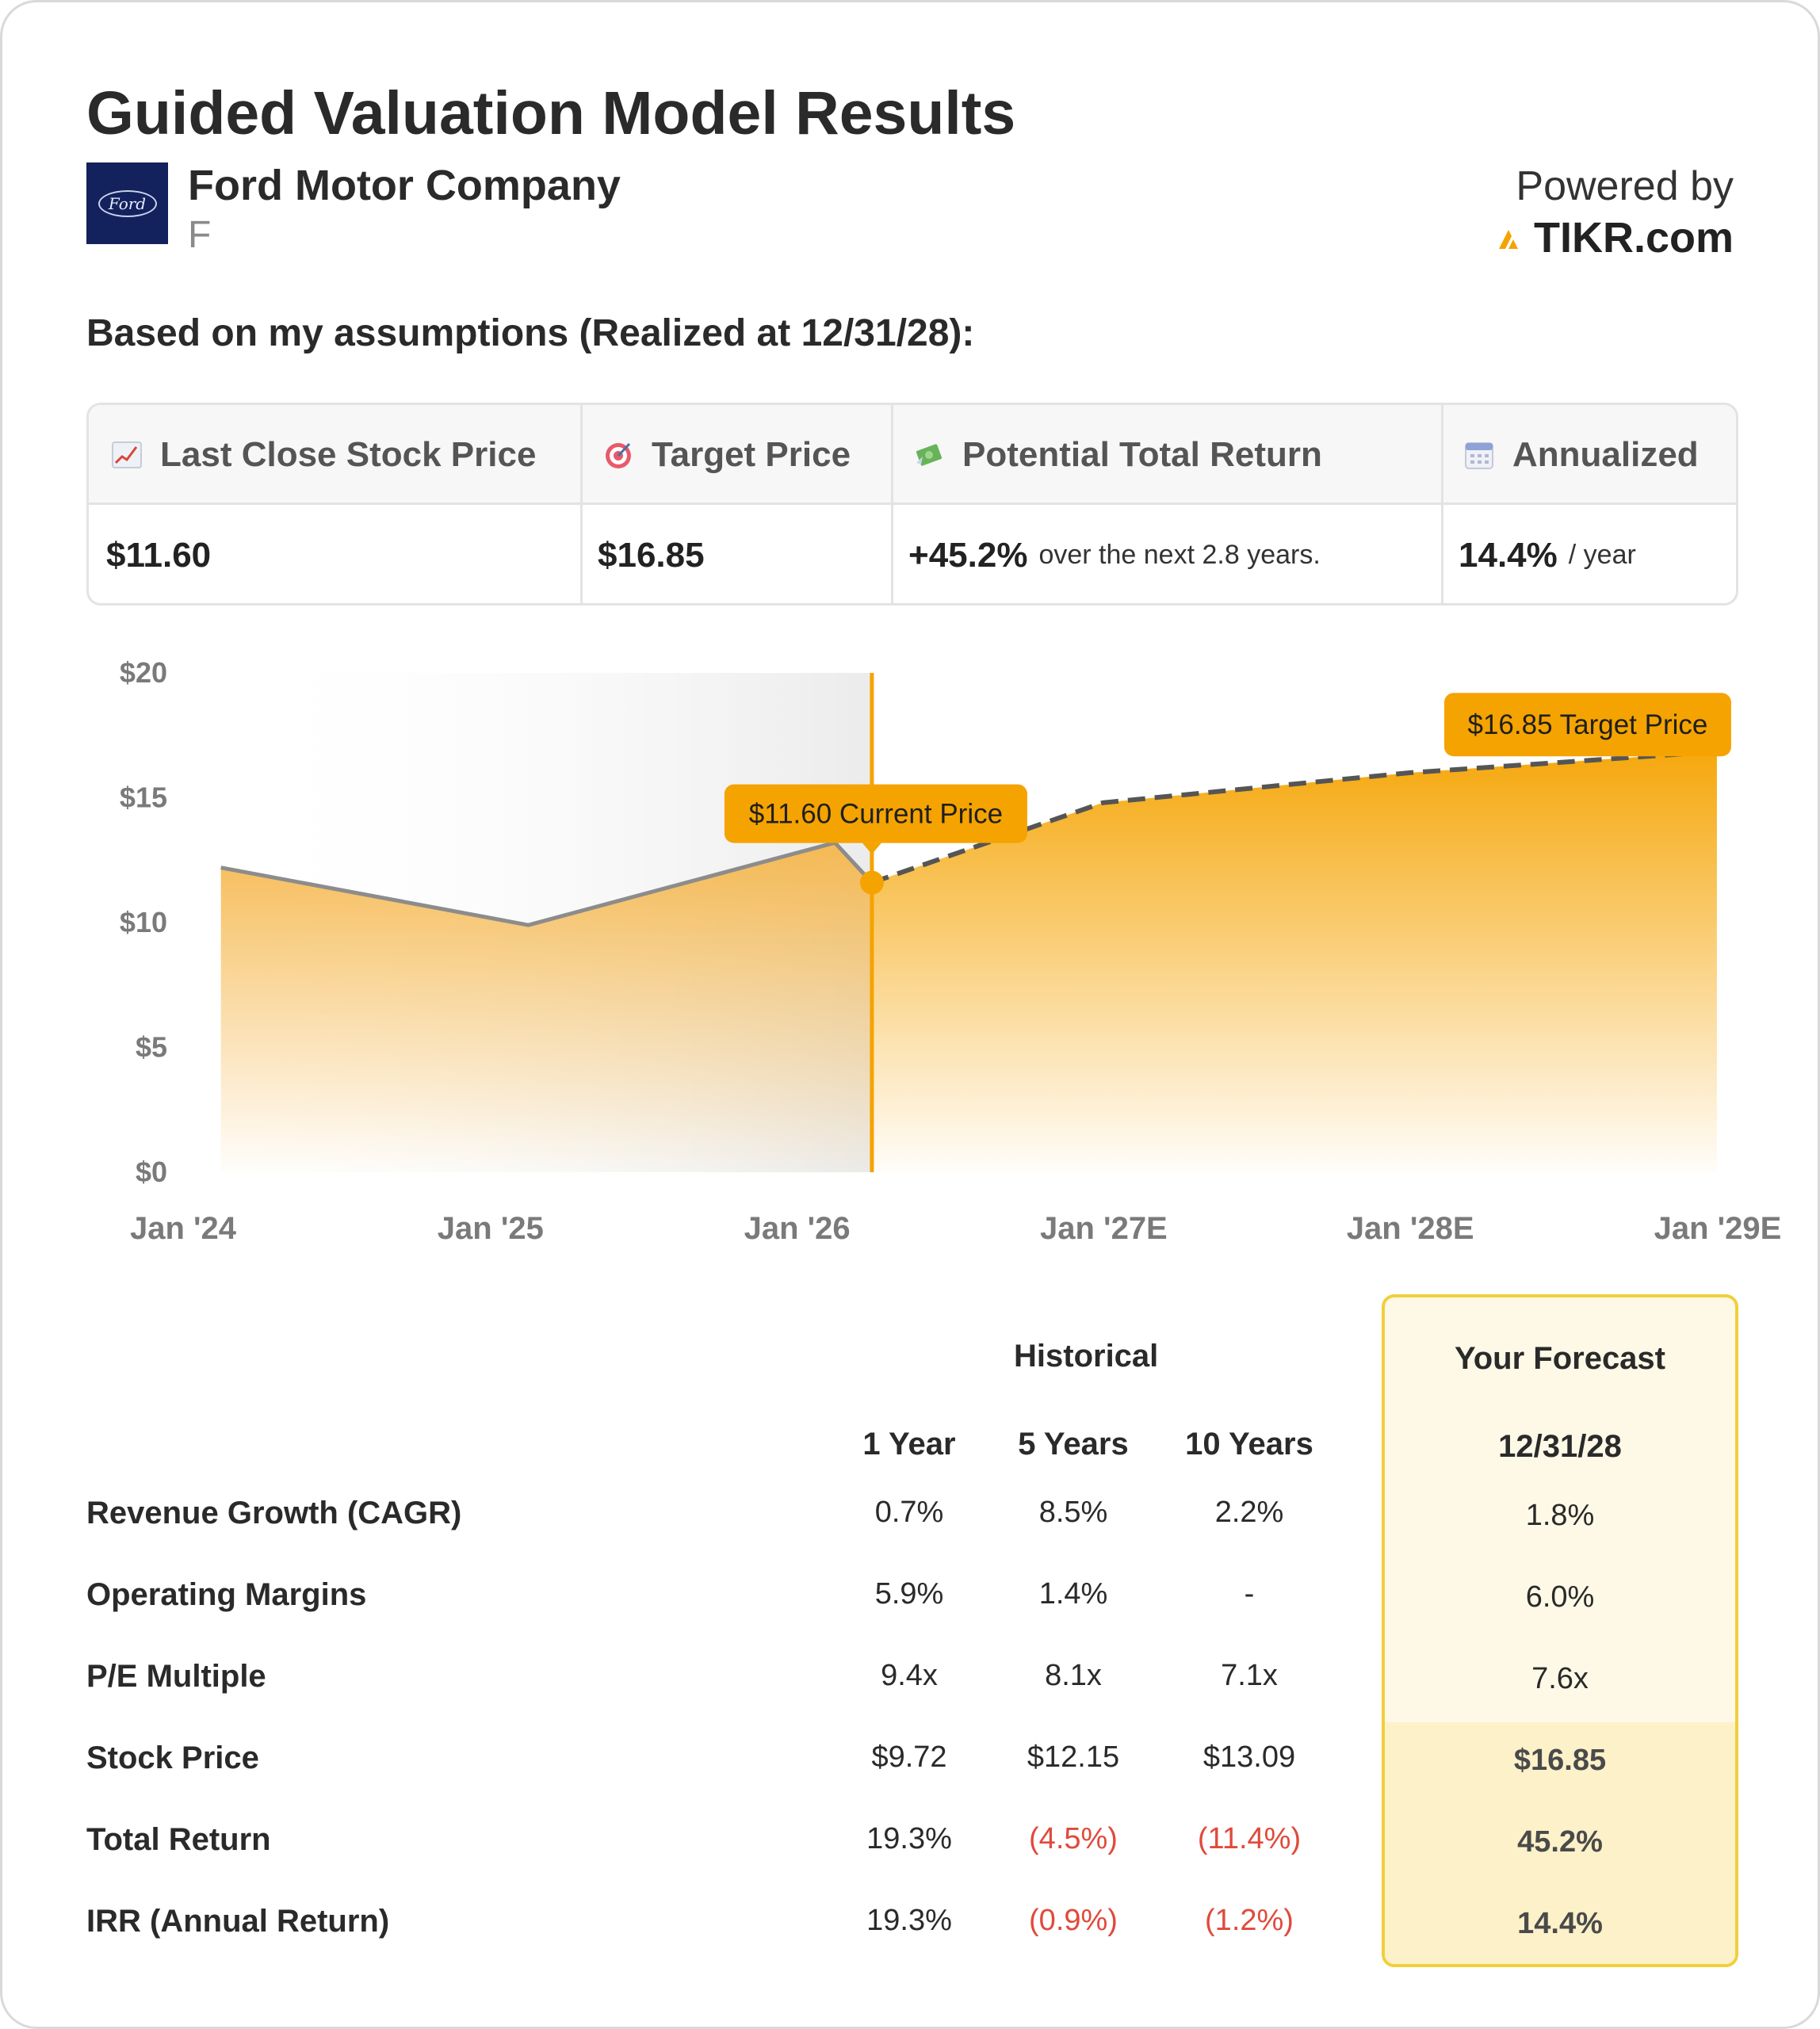 Image resolution: width=1820 pixels, height=2029 pixels. Describe the element at coordinates (1560, 1678) in the screenshot. I see `forecast-value: 7.6x` at that location.